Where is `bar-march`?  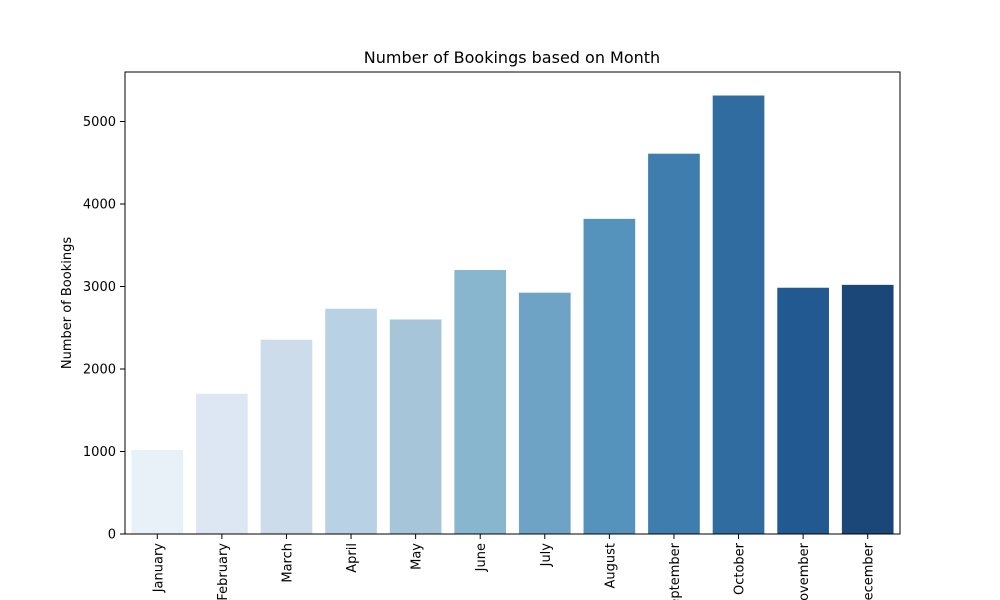 bar-march is located at coordinates (286, 436).